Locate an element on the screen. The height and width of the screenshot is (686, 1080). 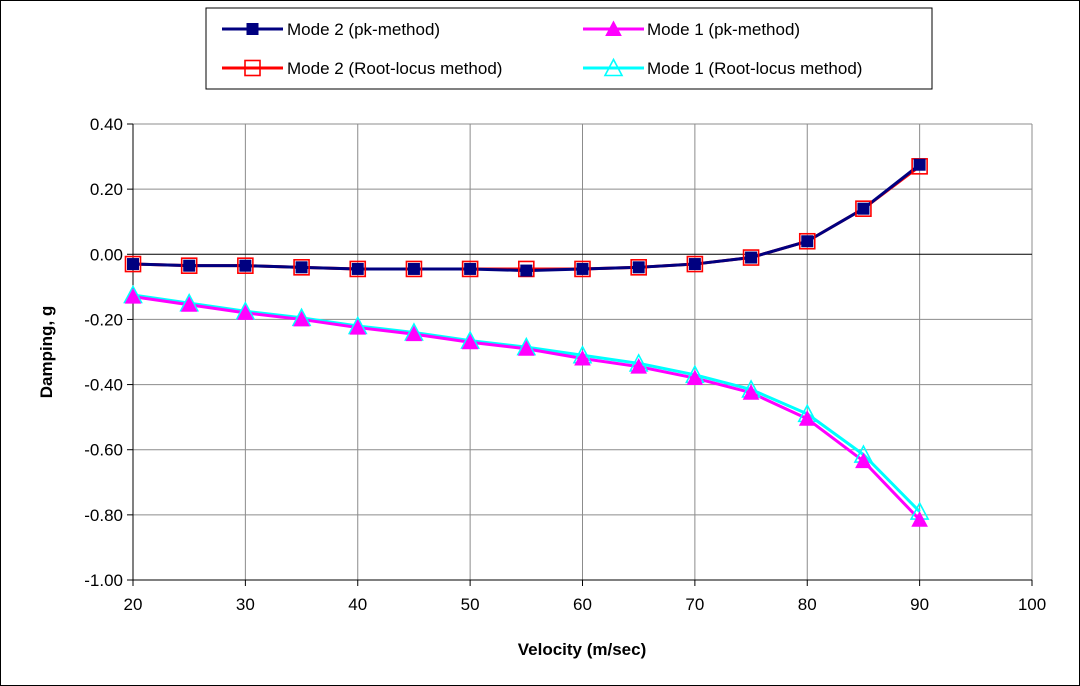
x-tick-label: 80 is located at coordinates (807, 604).